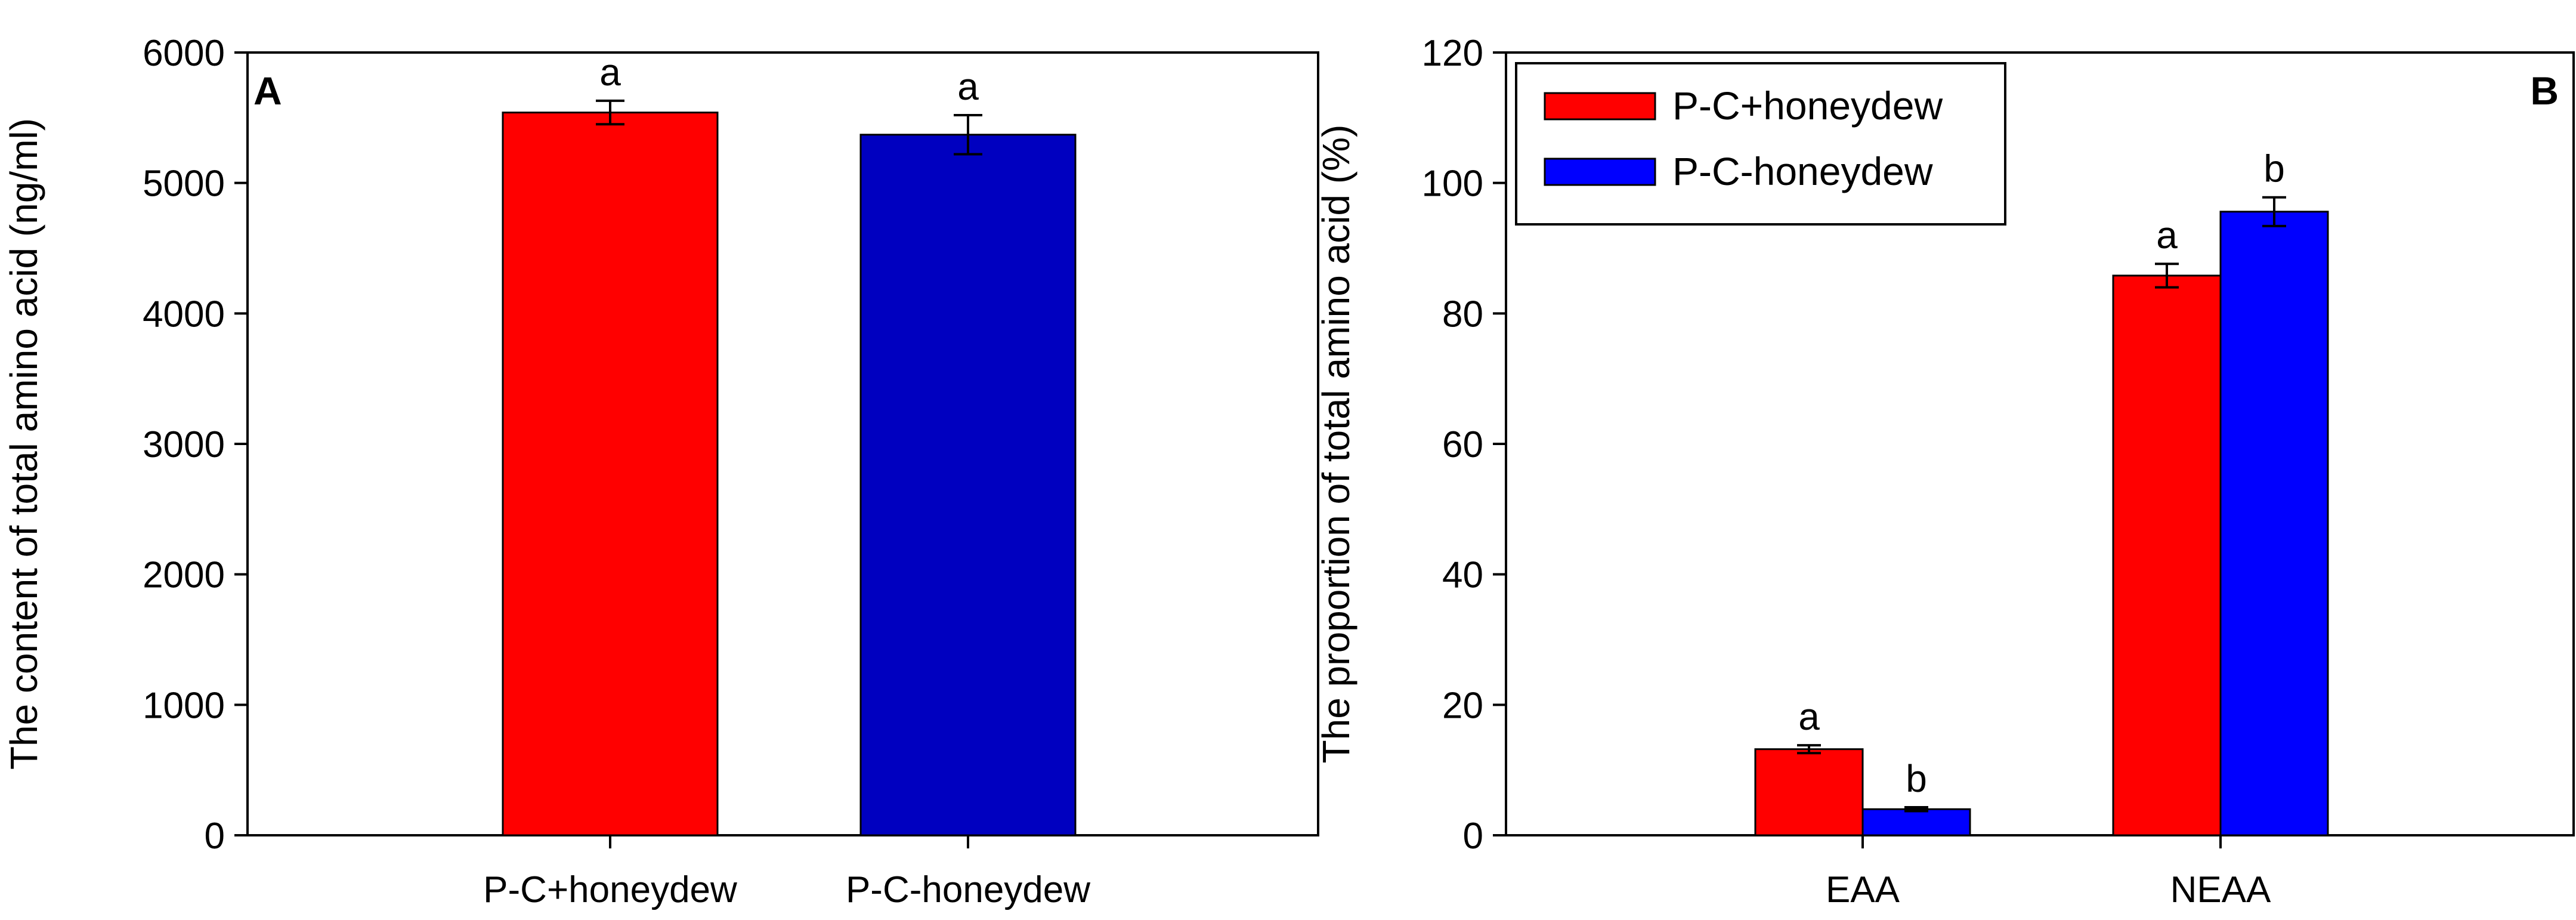  I want to click on panel-b-label: B, so click(2544, 91).